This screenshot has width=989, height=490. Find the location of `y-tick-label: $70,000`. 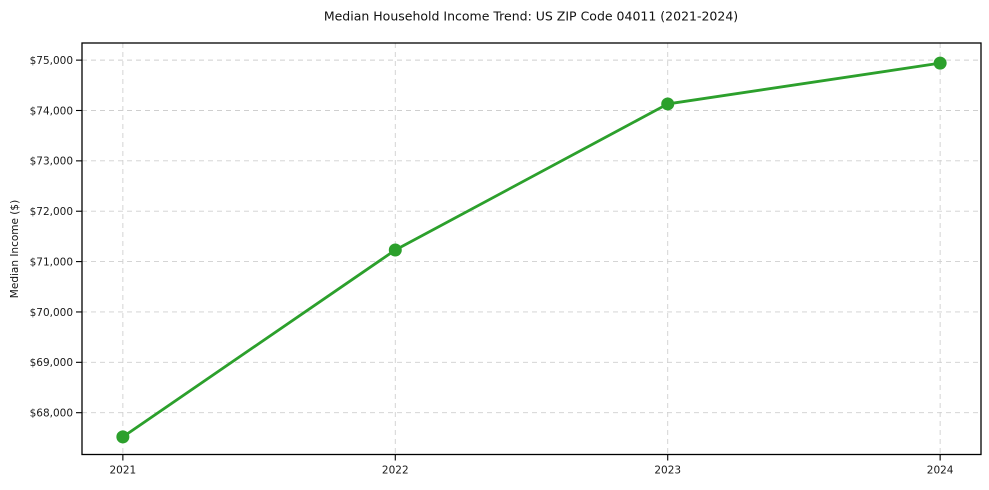

y-tick-label: $70,000 is located at coordinates (51, 313).